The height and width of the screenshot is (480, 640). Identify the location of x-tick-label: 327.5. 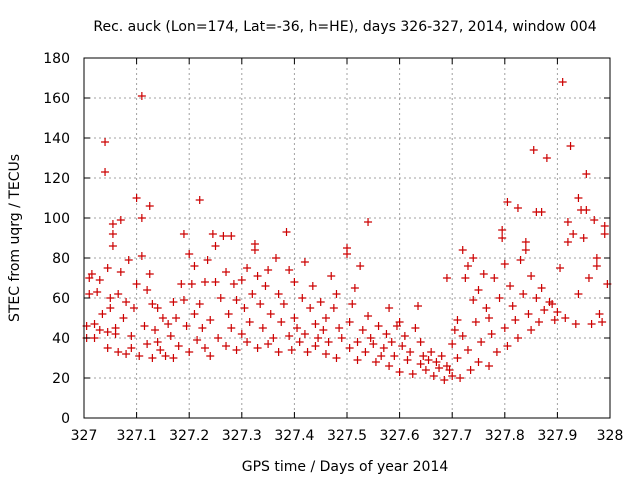
(347, 436).